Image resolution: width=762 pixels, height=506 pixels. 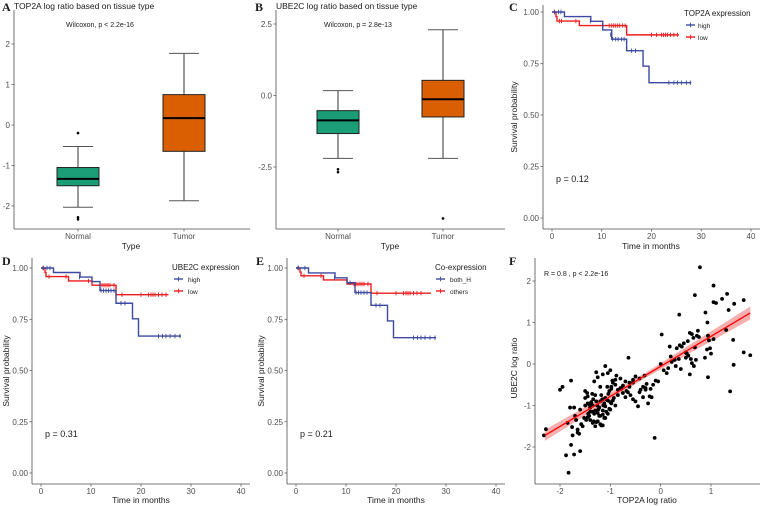 What do you see at coordinates (61, 434) in the screenshot?
I see `p-value: p = 0.31` at bounding box center [61, 434].